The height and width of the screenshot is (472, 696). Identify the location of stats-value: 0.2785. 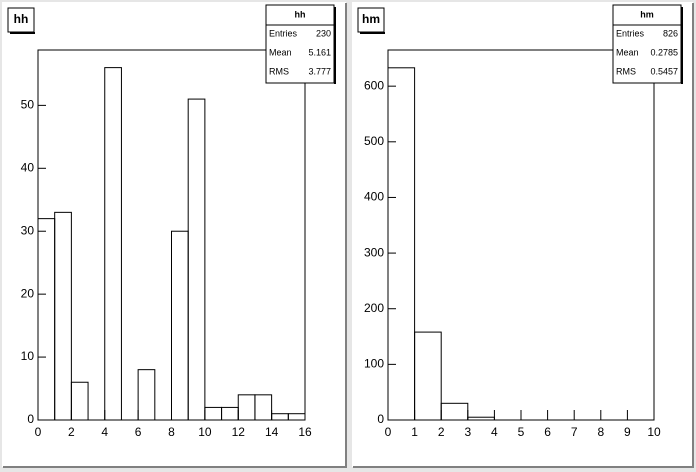
(664, 52).